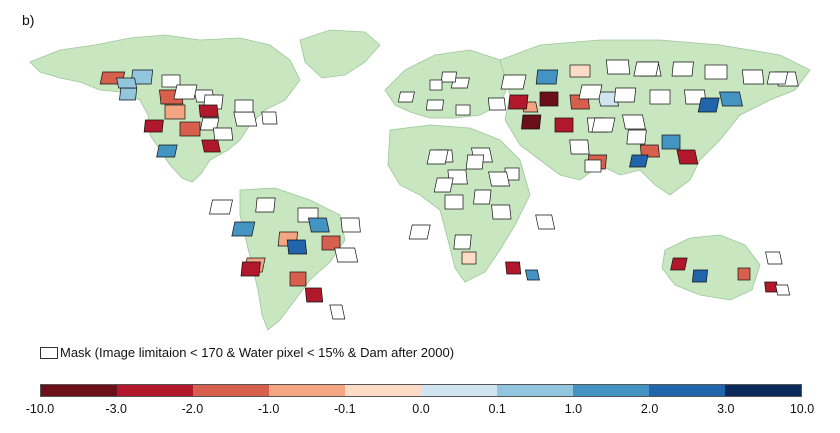  Describe the element at coordinates (116, 409) in the screenshot. I see `colorbar-tick-label: -3.0` at that location.